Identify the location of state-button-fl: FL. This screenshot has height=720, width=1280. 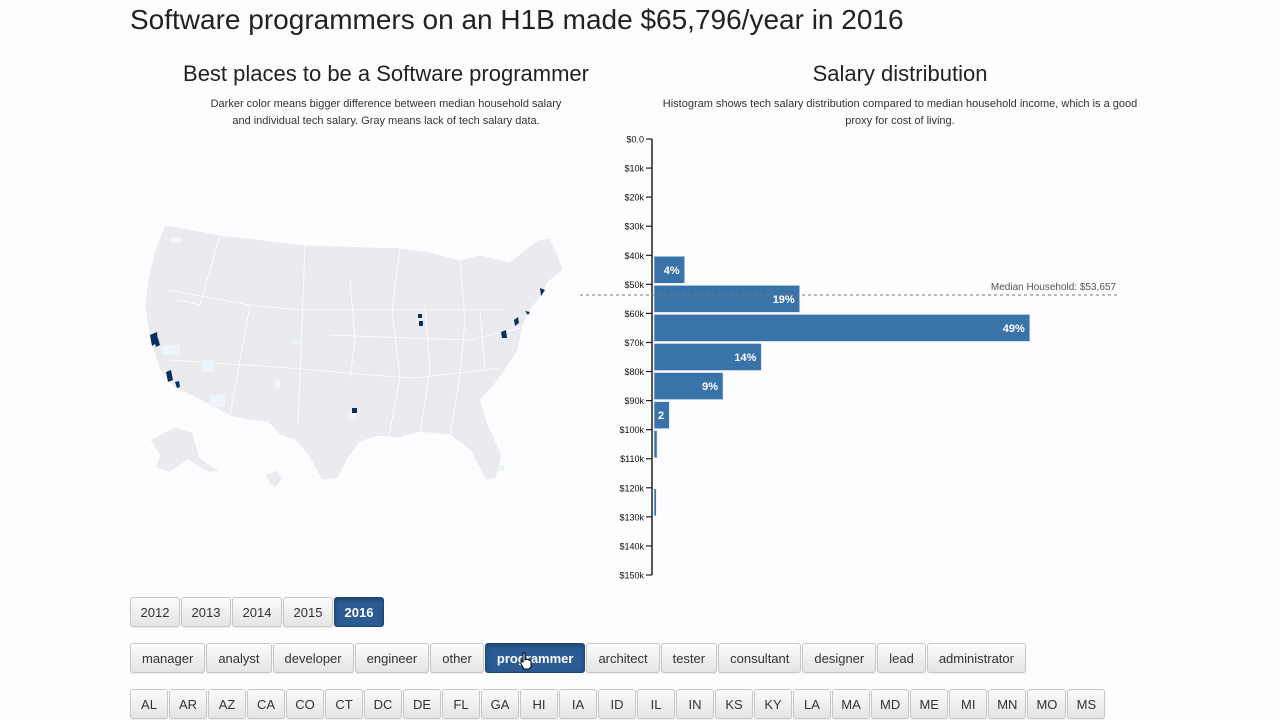
(461, 704).